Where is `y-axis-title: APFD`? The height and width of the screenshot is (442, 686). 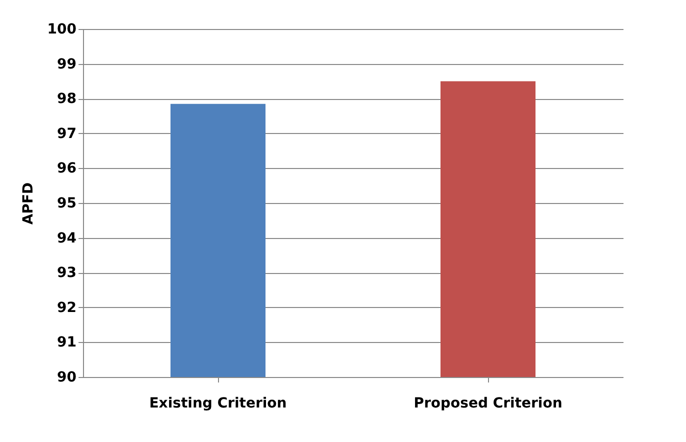
y-axis-title: APFD is located at coordinates (28, 203).